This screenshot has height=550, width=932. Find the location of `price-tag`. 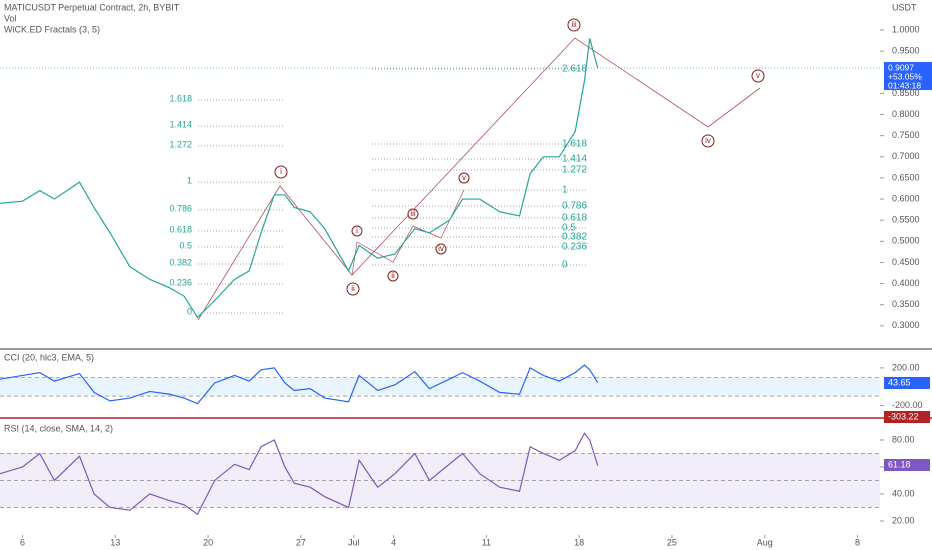

price-tag is located at coordinates (908, 76).